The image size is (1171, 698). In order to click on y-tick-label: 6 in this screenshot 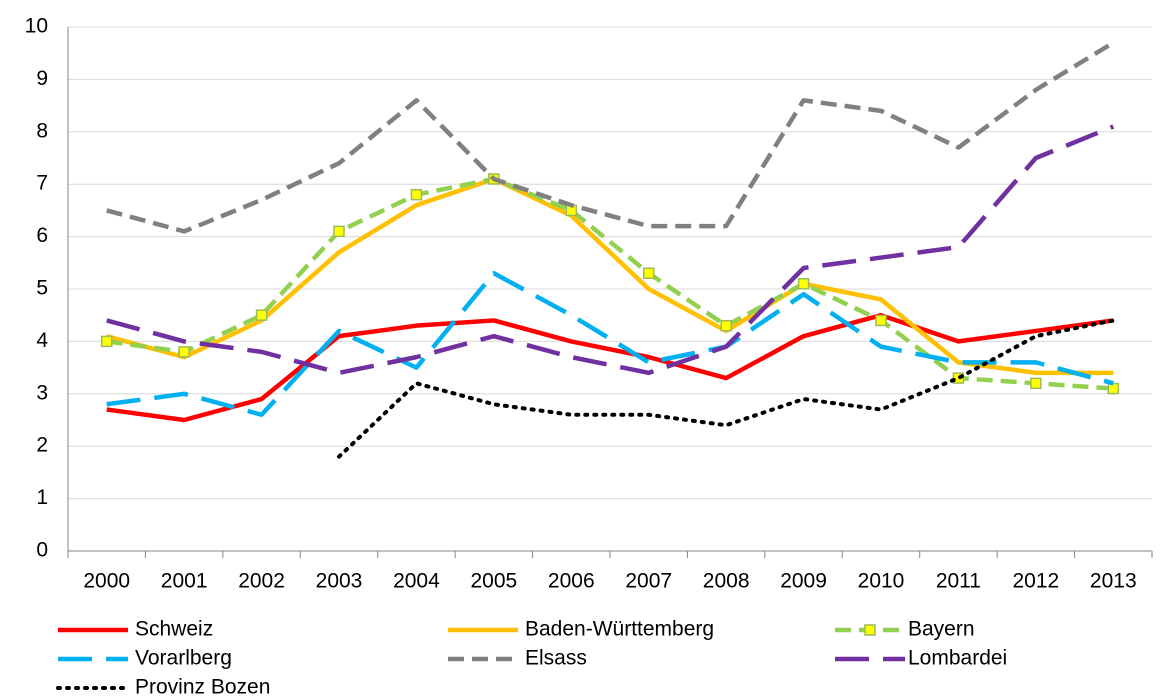, I will do `click(42, 235)`.